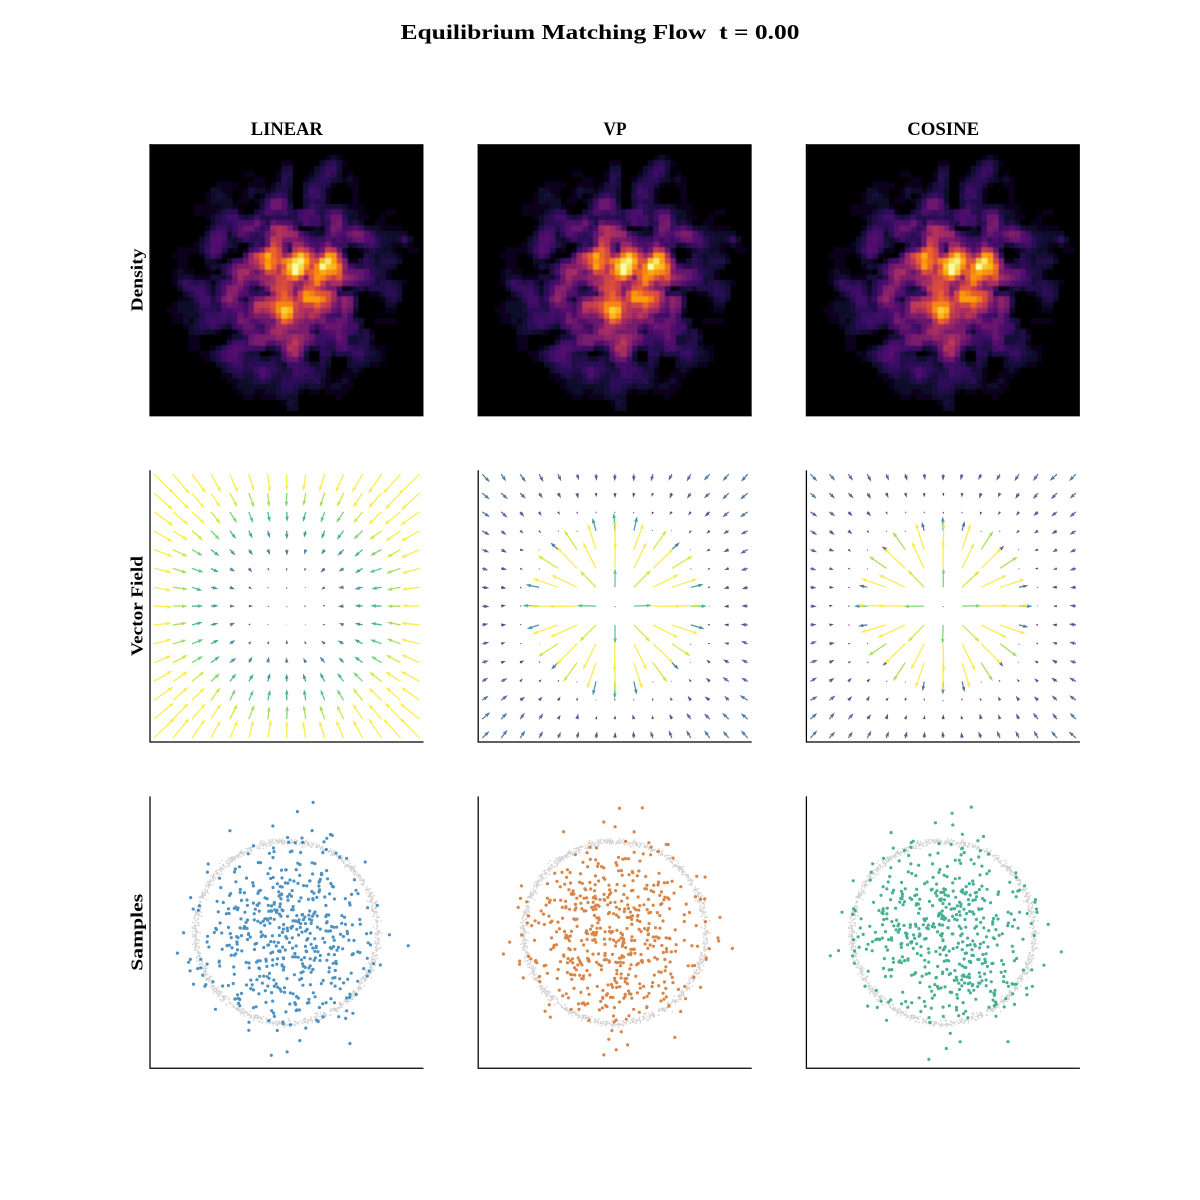 The height and width of the screenshot is (1200, 1200). What do you see at coordinates (943, 129) in the screenshot?
I see `svg-text: COSINE` at bounding box center [943, 129].